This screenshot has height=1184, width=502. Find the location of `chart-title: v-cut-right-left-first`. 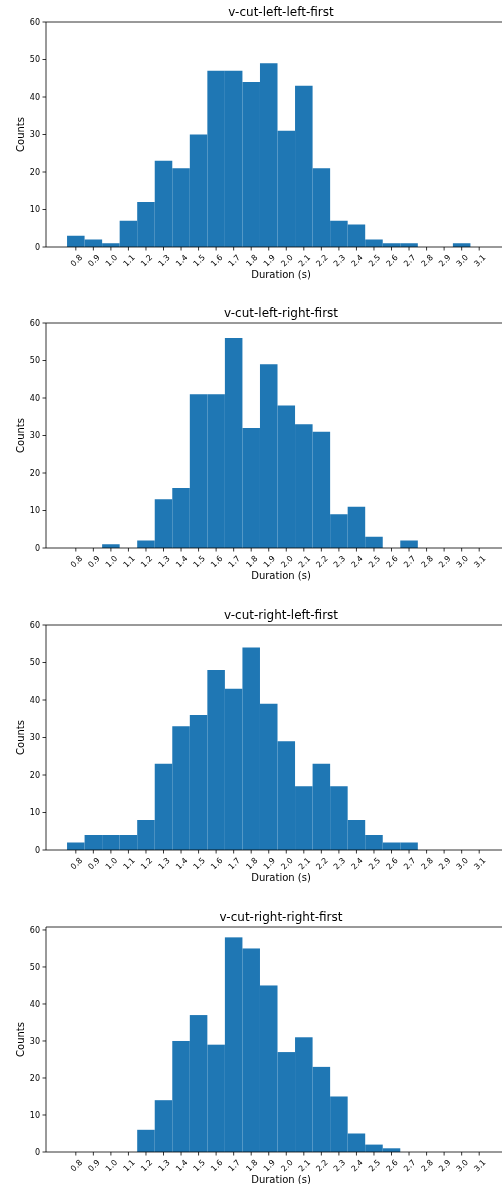

chart-title: v-cut-right-left-first is located at coordinates (281, 615).